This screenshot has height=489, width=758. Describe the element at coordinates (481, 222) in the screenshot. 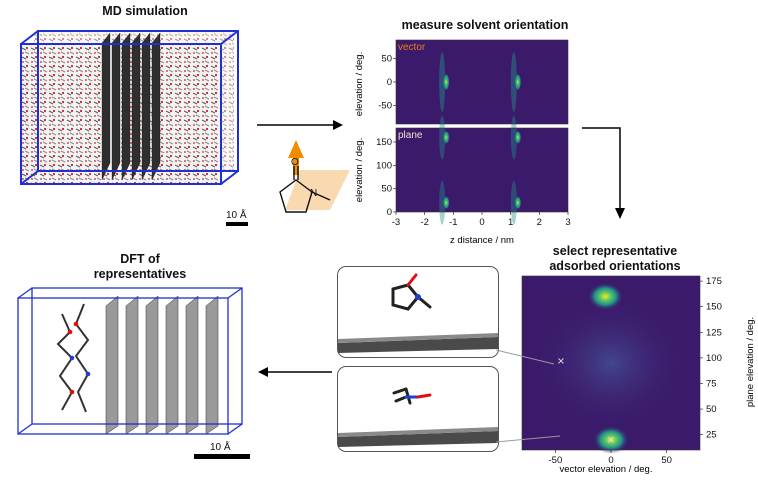

I see `measure-xtick: 0` at that location.